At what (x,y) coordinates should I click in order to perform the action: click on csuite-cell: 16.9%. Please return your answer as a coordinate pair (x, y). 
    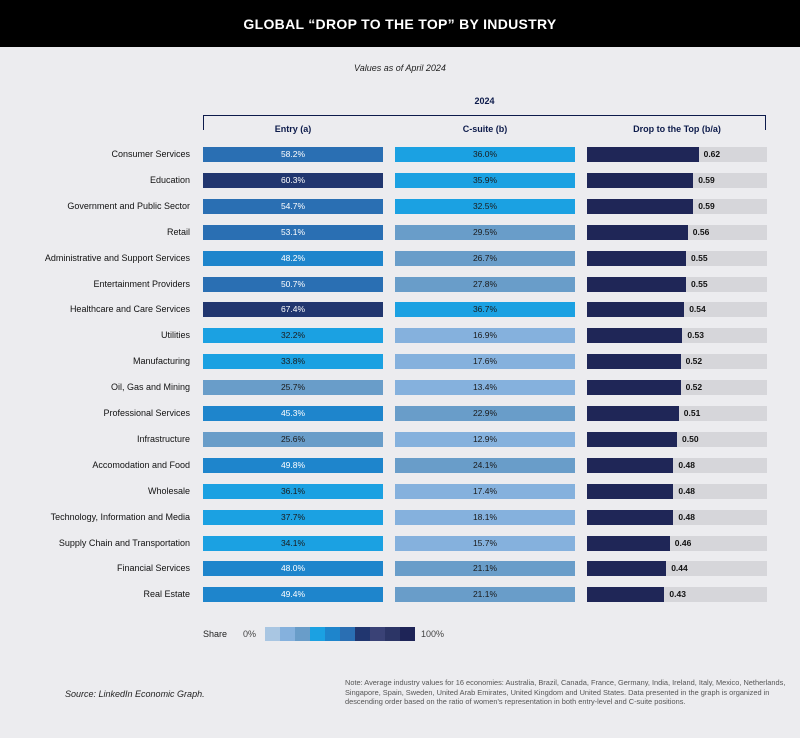
    Looking at the image, I should click on (485, 335).